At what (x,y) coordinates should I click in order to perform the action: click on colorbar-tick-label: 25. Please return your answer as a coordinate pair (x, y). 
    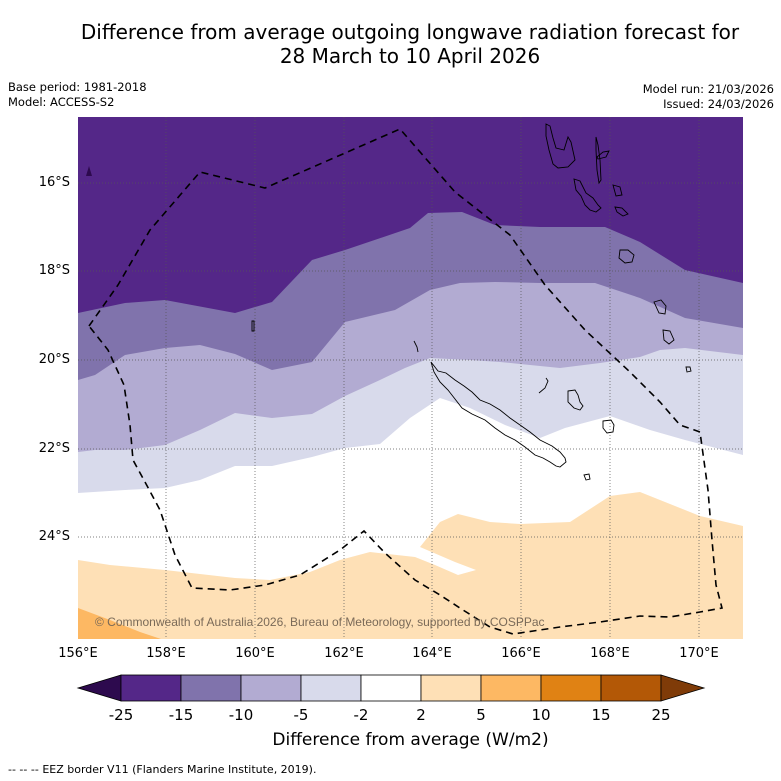
    Looking at the image, I should click on (661, 715).